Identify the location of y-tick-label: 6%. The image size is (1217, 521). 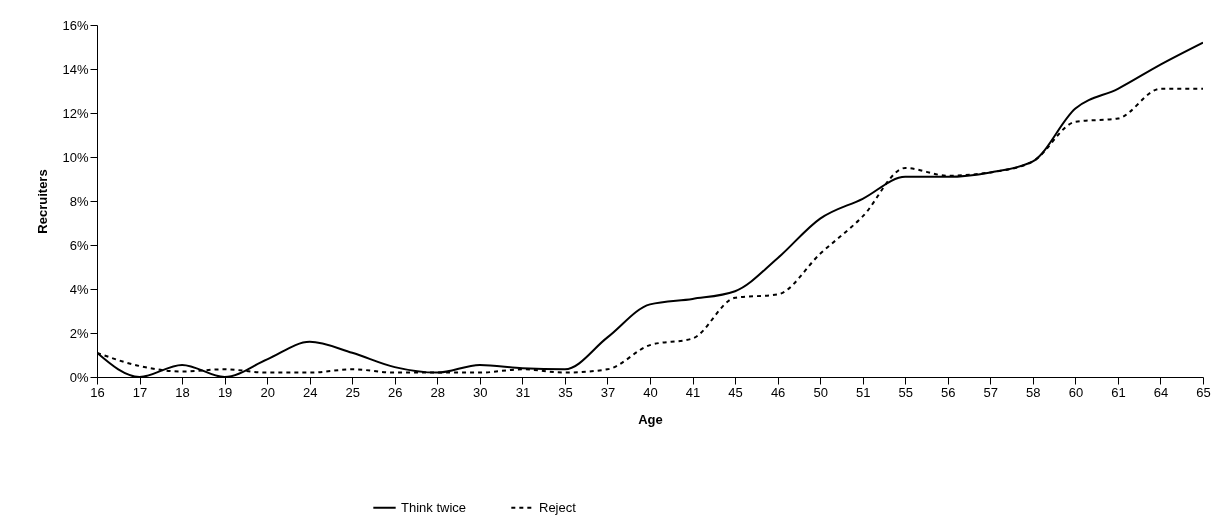
(79, 245).